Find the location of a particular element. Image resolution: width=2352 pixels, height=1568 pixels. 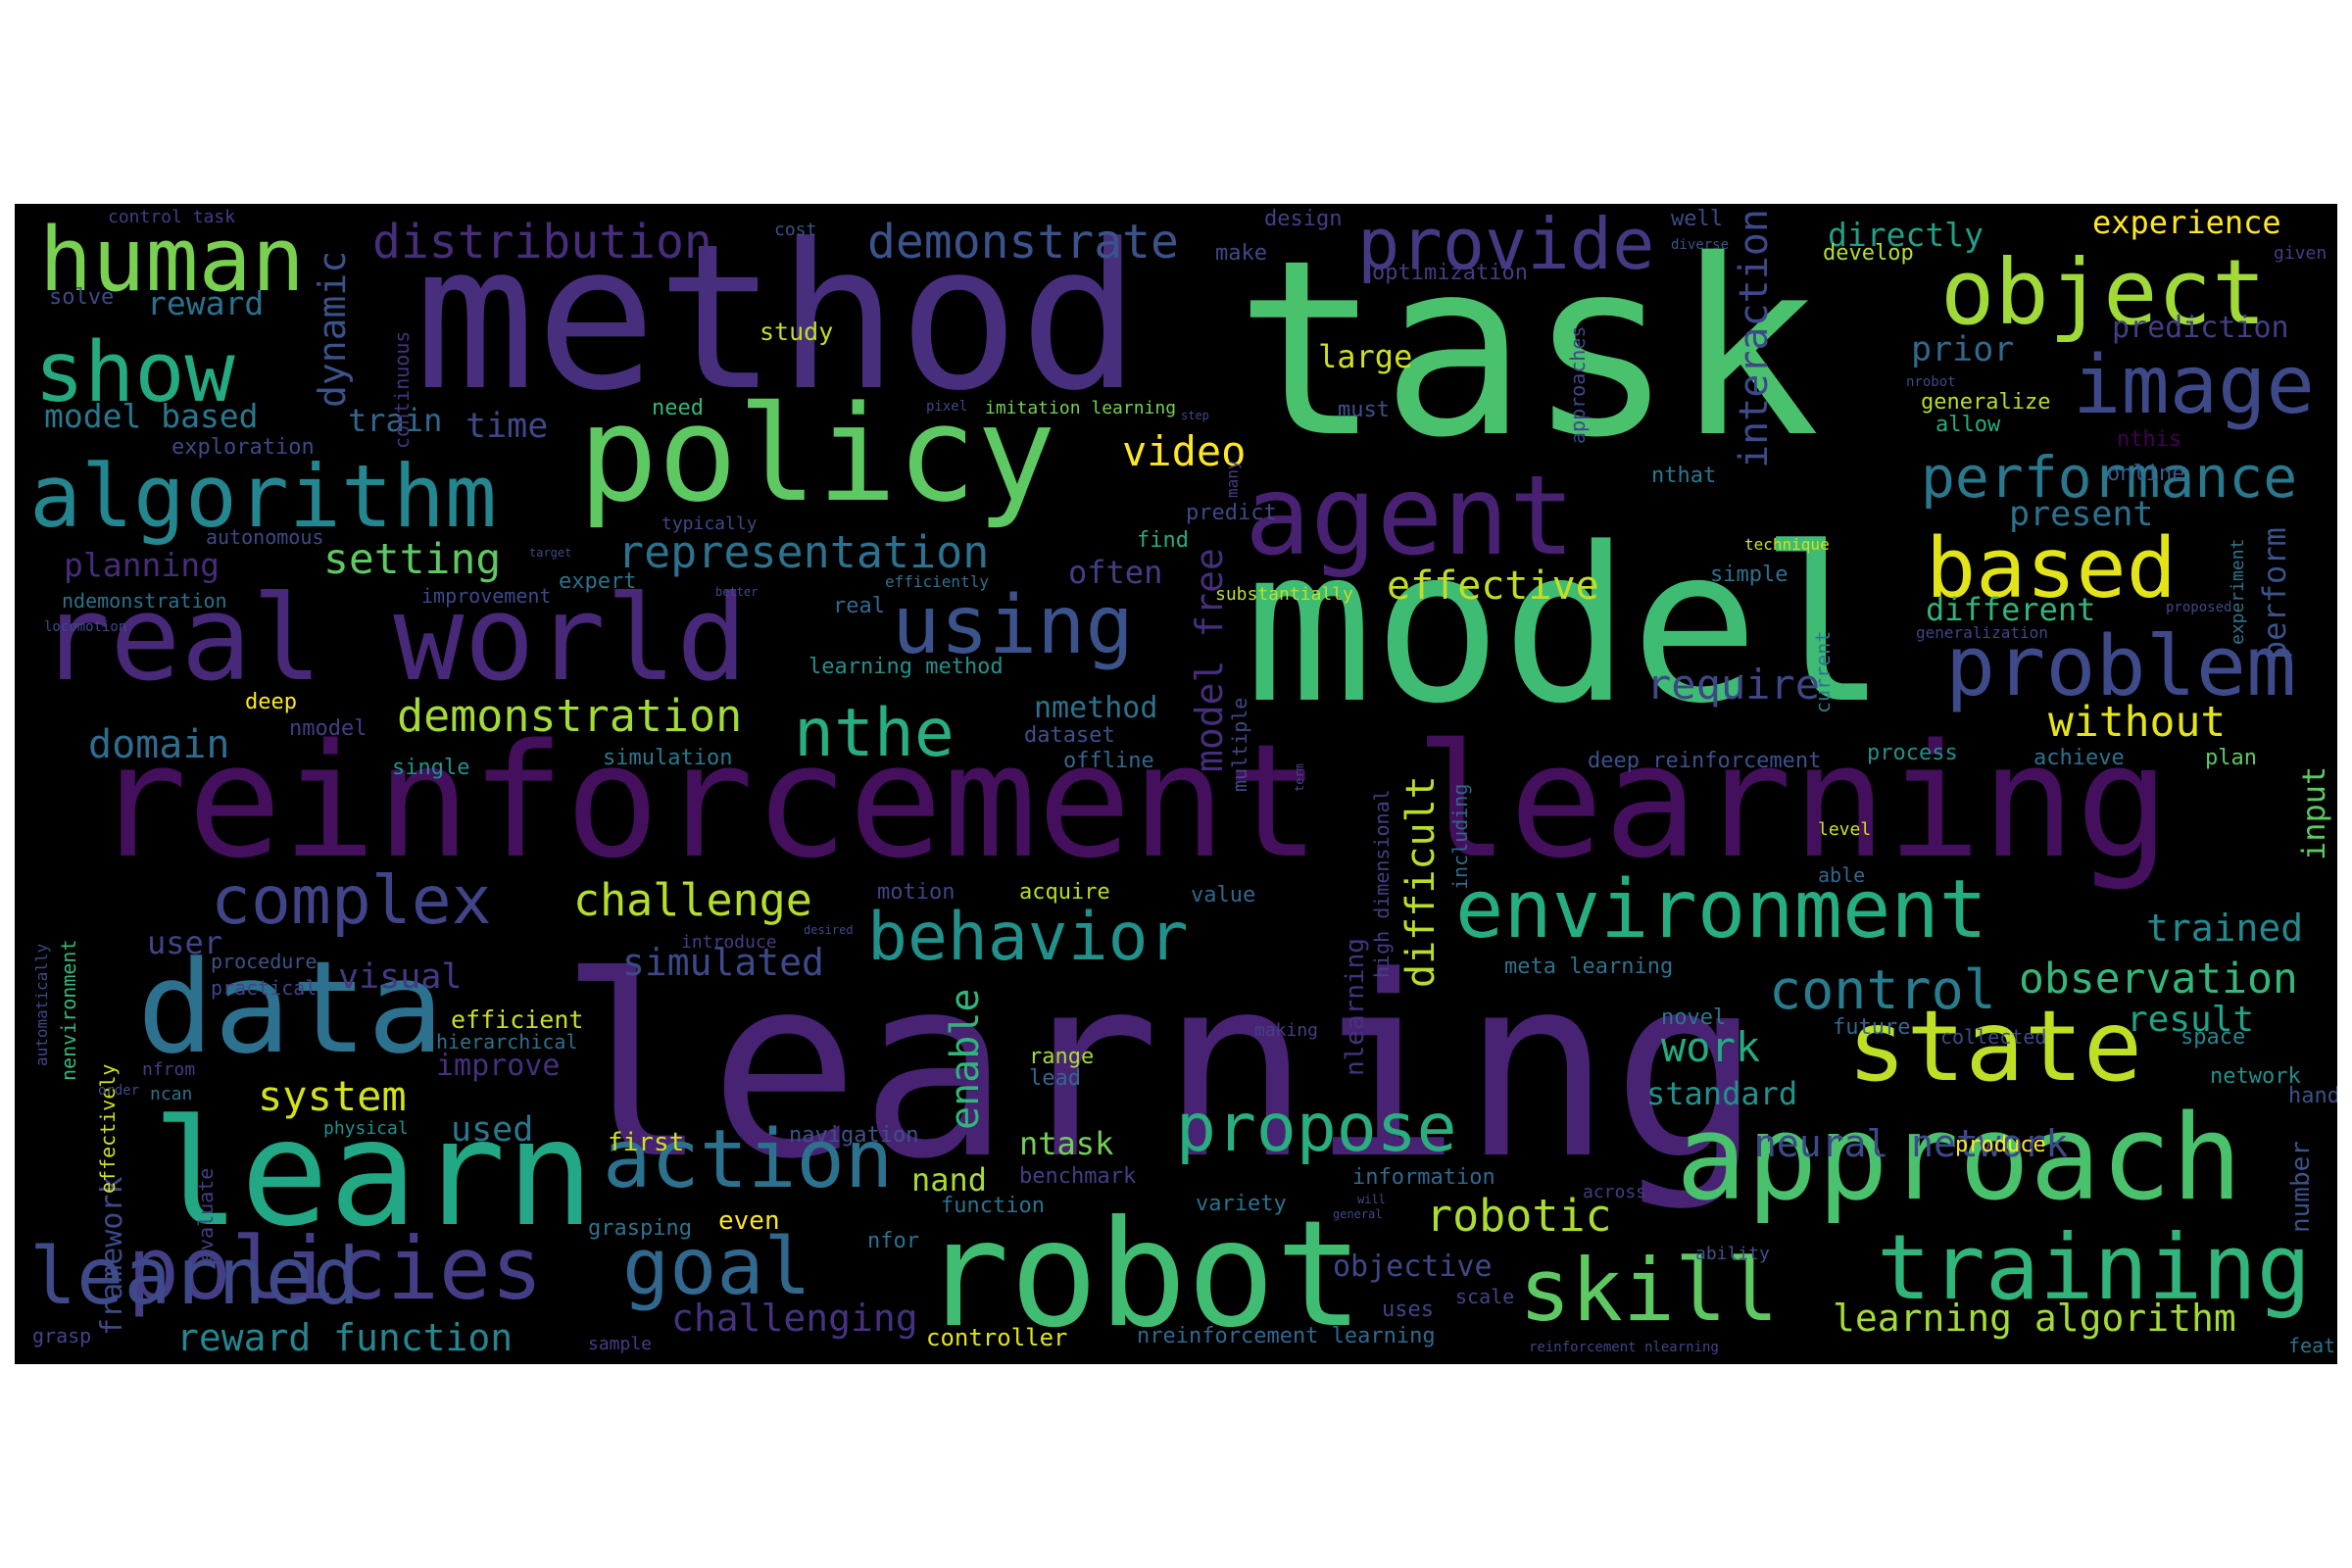

word: optimization is located at coordinates (1450, 273).